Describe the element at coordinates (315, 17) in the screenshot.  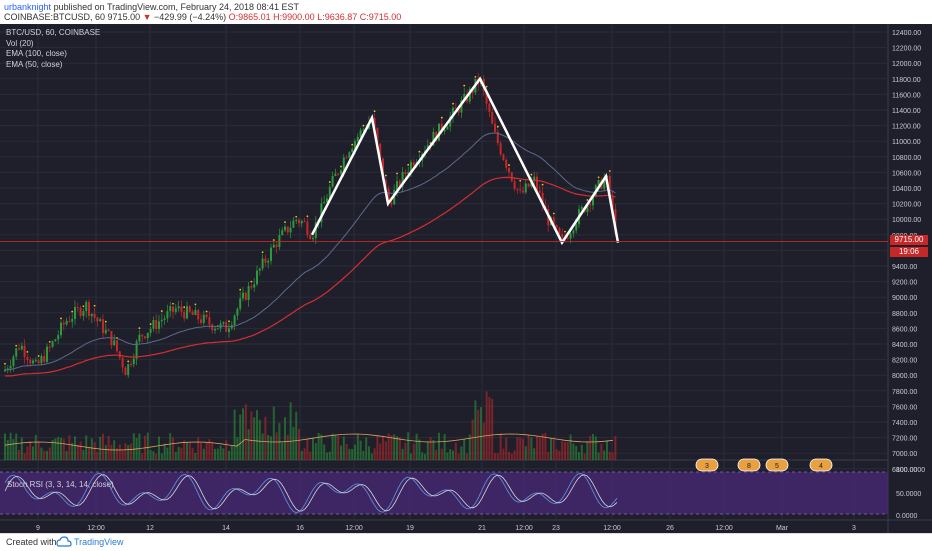
I see `ohlc-values: O:9865.01 H:9900.00 L:9636.87 C:9715.00` at that location.